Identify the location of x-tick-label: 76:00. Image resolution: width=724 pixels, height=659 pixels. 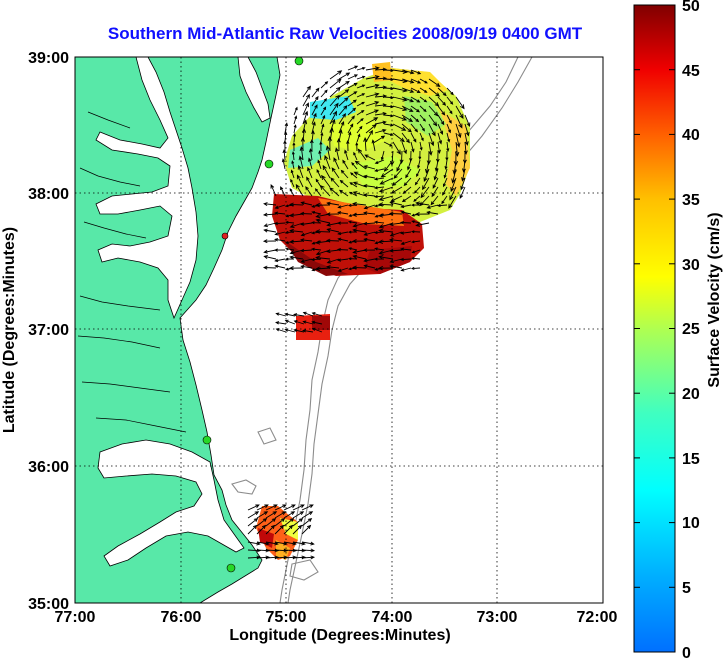
(181, 617).